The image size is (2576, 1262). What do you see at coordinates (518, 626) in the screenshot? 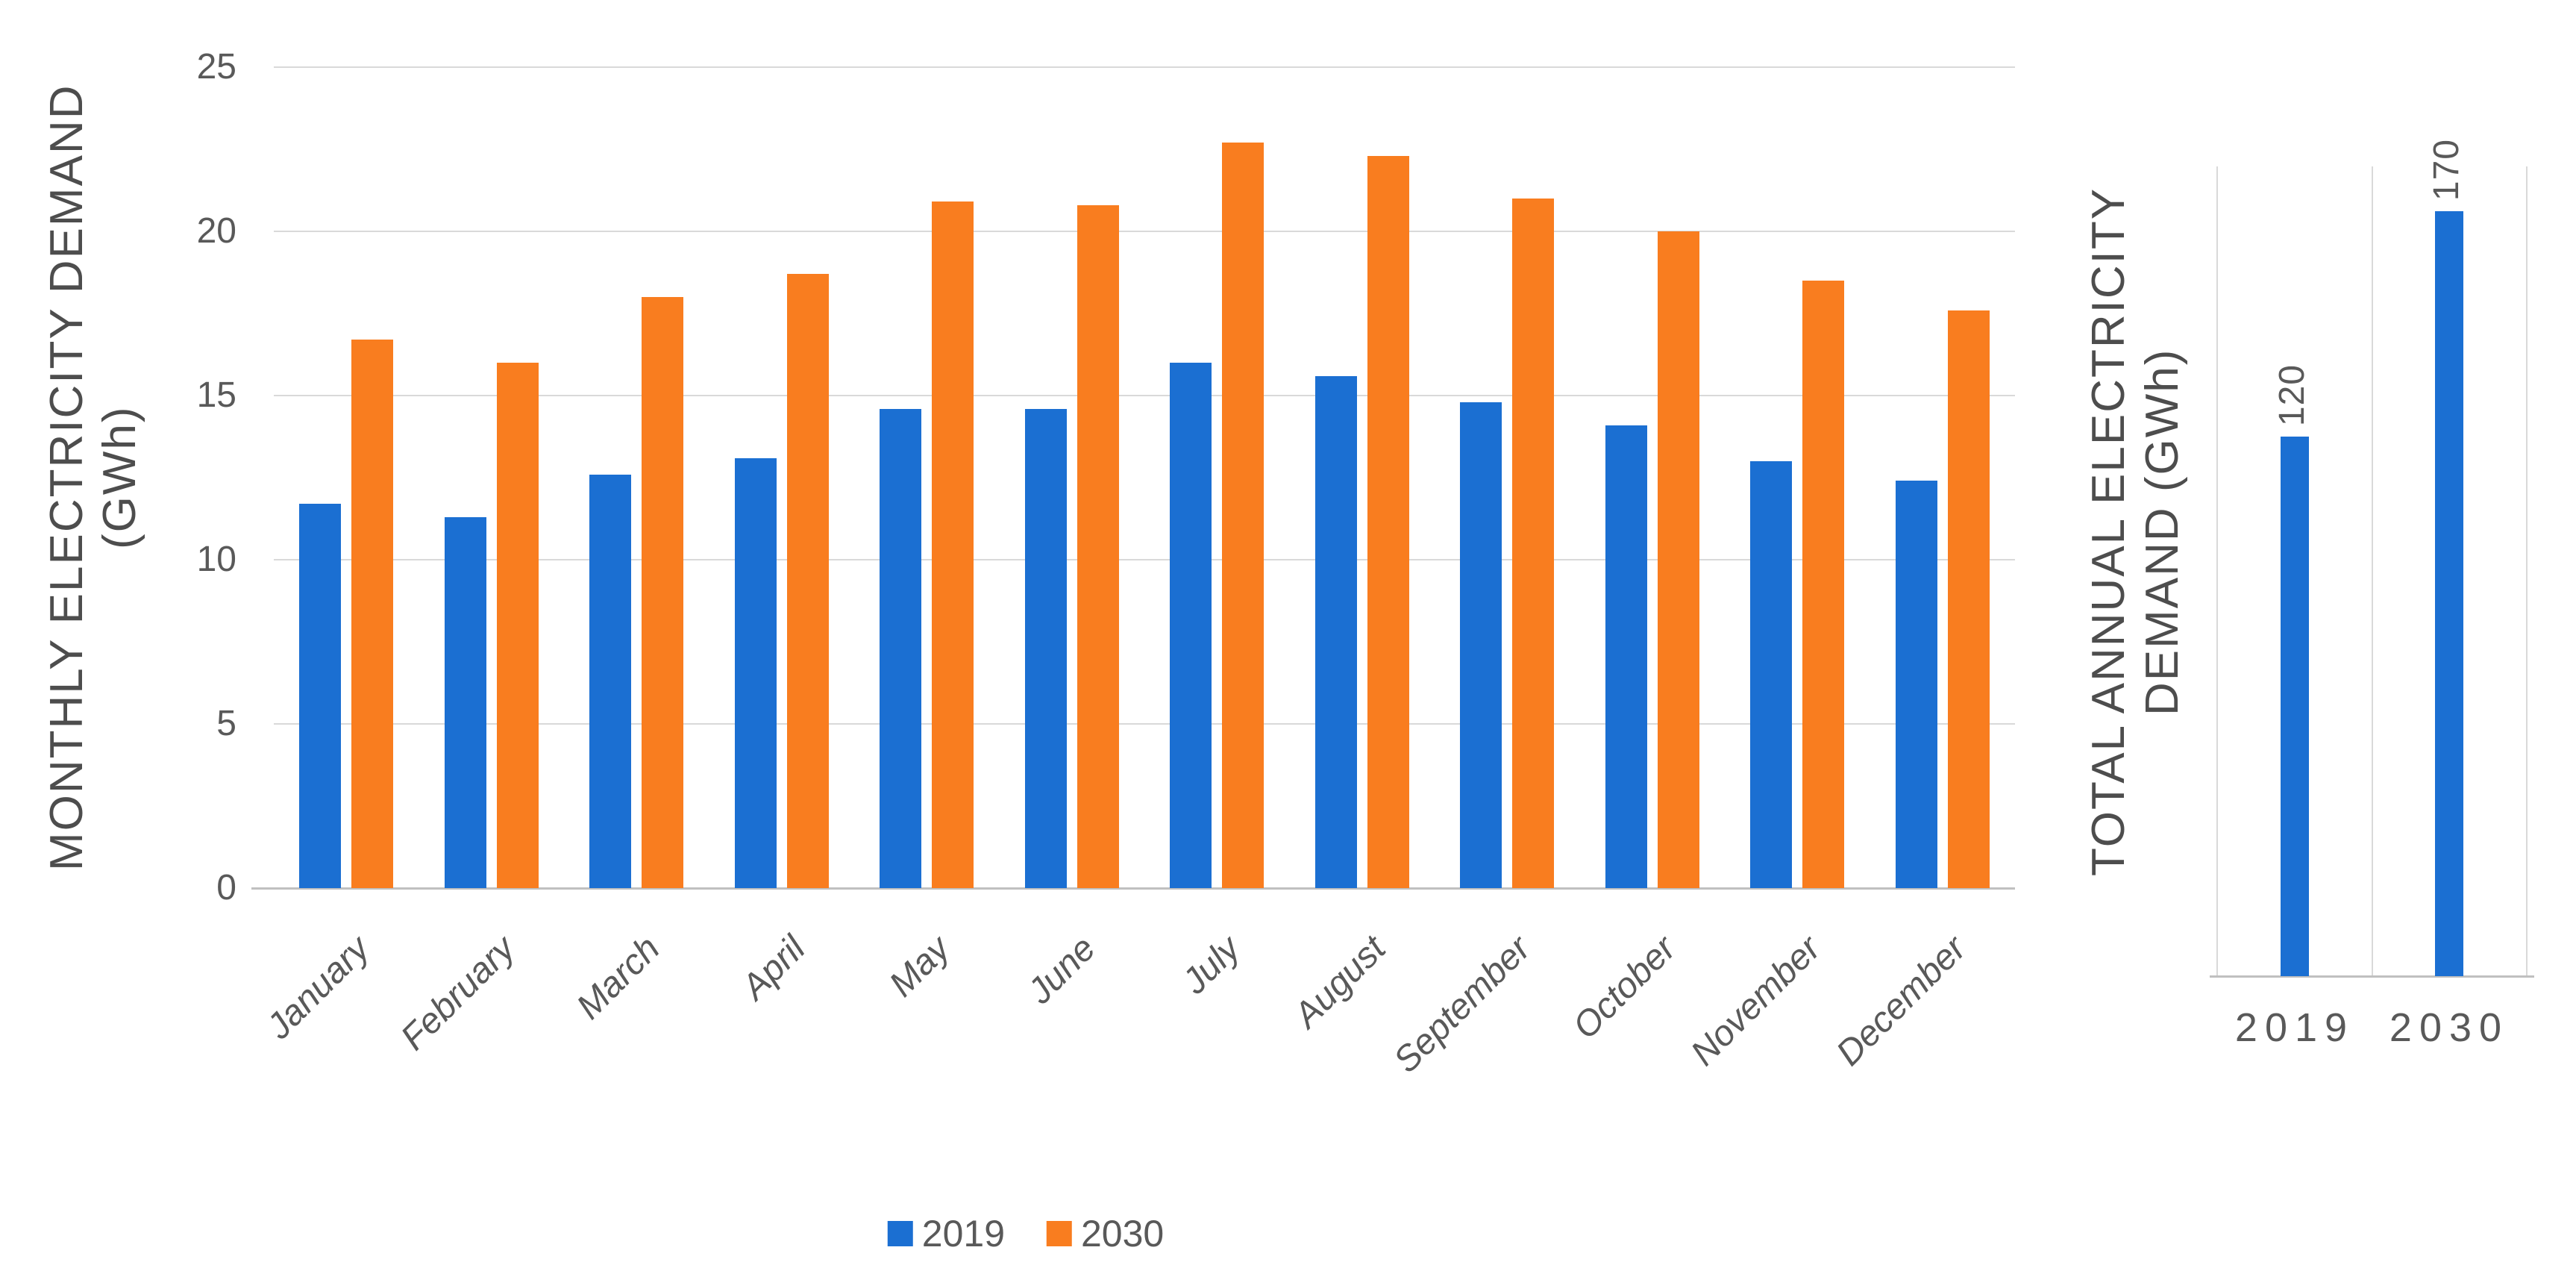
I see `bar-2030-february` at bounding box center [518, 626].